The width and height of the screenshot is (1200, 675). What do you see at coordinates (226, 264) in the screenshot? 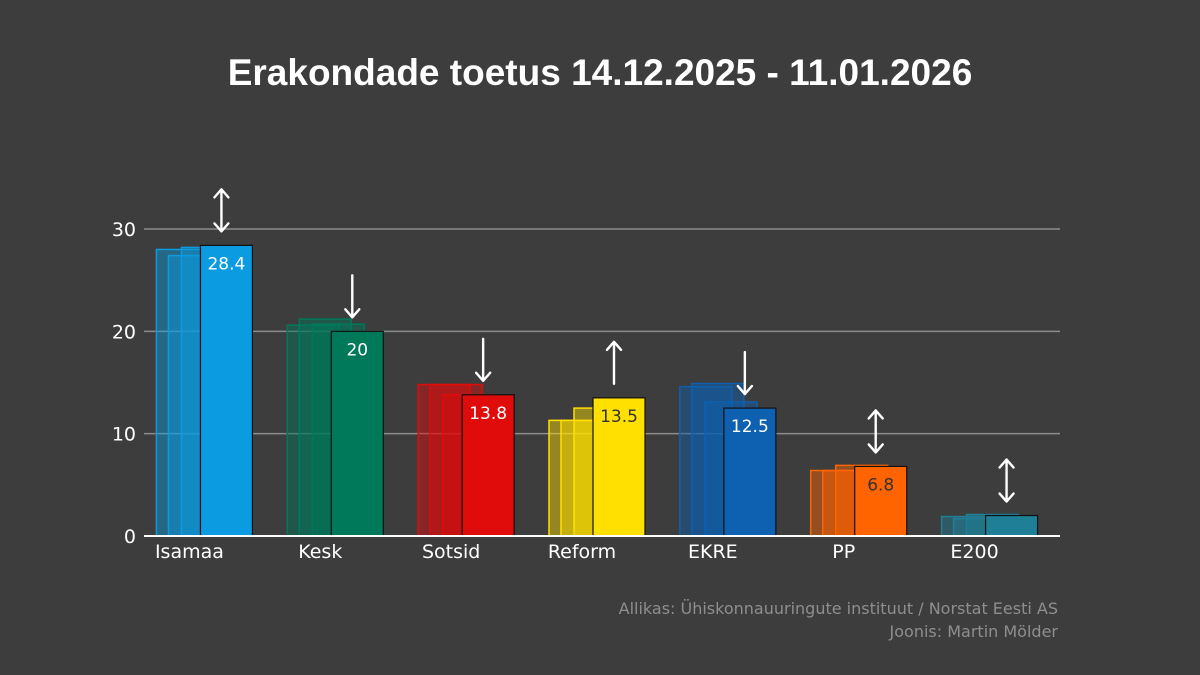
I see `data-label: 28.4` at bounding box center [226, 264].